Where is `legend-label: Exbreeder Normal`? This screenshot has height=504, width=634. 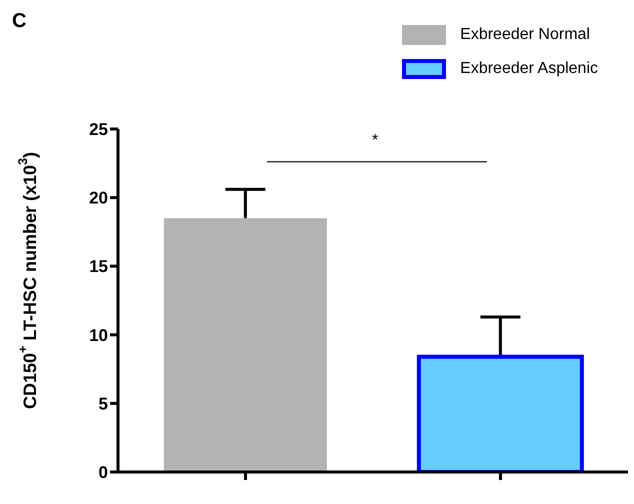
legend-label: Exbreeder Normal is located at coordinates (525, 35).